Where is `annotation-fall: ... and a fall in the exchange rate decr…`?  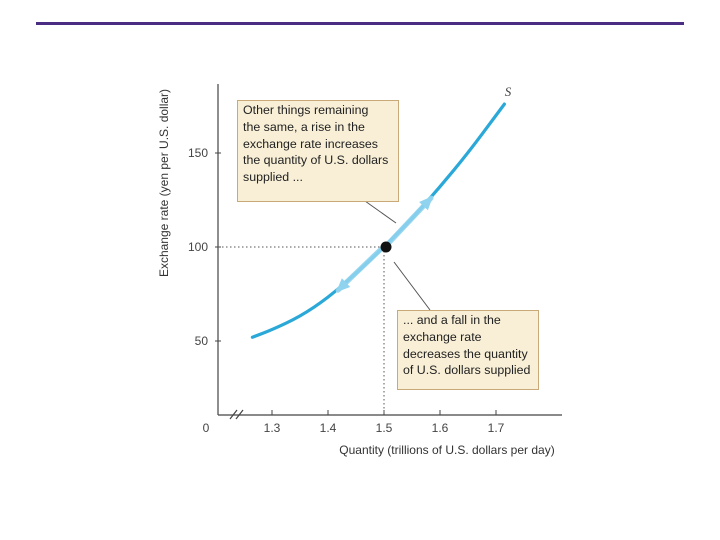 annotation-fall: ... and a fall in the exchange rate decr… is located at coordinates (468, 350).